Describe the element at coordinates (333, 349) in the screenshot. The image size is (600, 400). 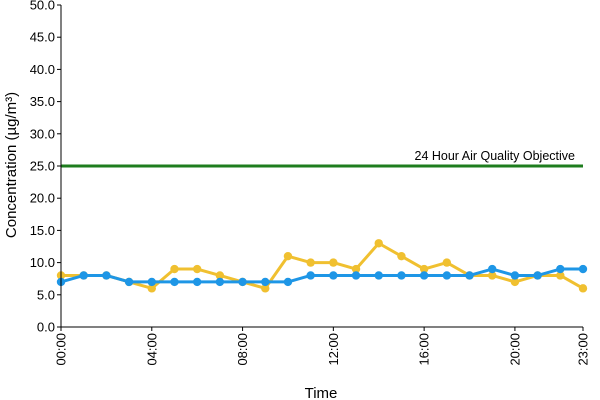
I see `x-tick-label: 12:00` at that location.